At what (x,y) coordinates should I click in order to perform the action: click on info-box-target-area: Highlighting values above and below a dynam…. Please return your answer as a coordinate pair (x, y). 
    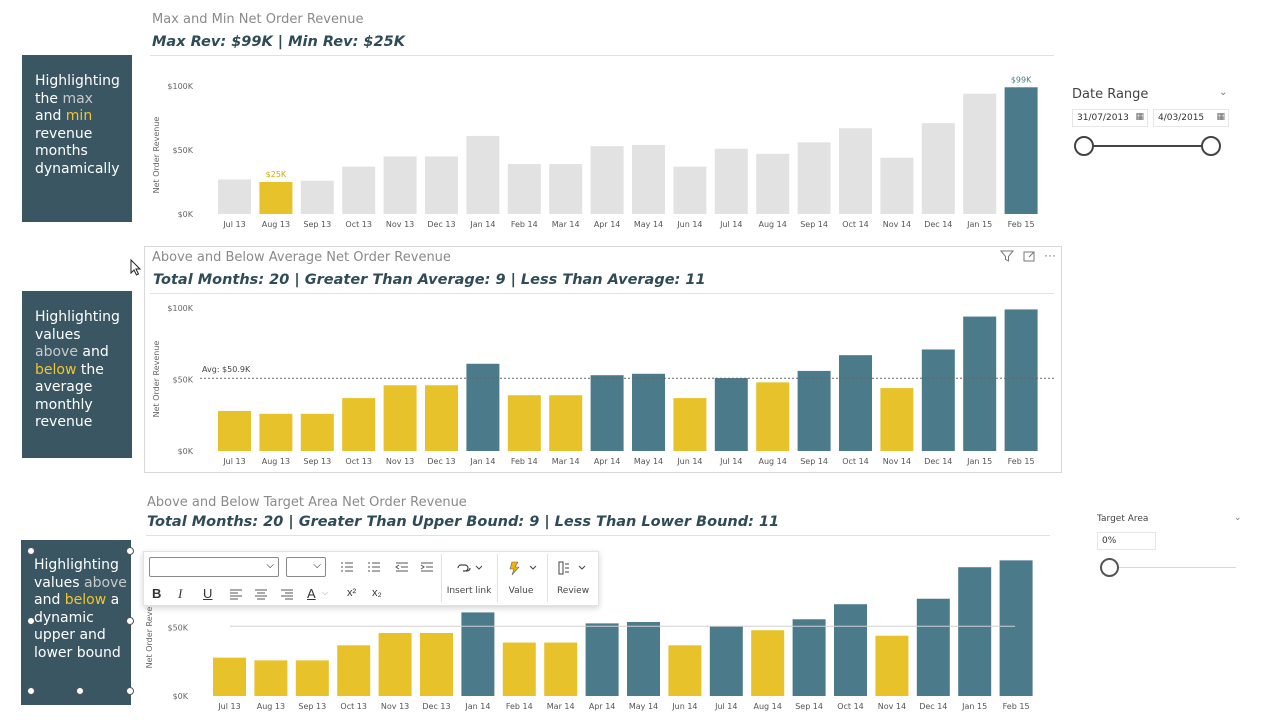
    Looking at the image, I should click on (76, 622).